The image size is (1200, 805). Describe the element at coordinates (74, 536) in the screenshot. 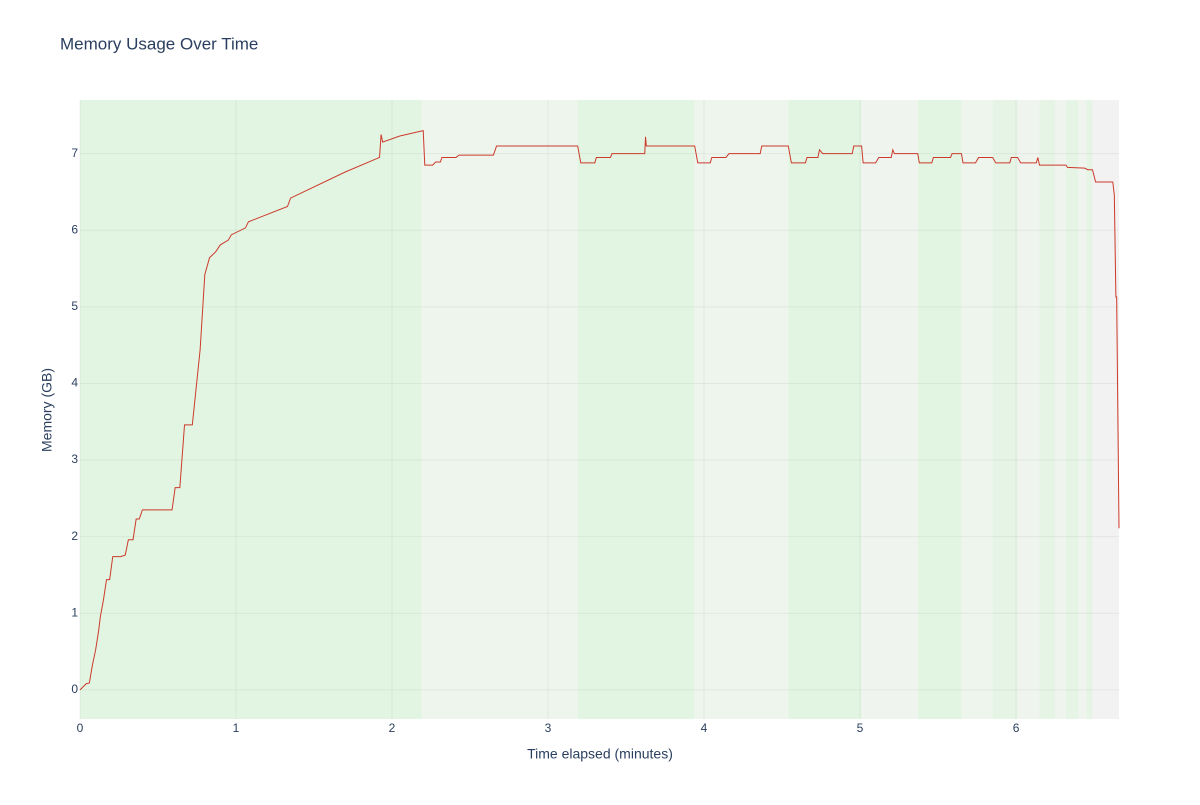

I see `y-tick-label: 2` at that location.